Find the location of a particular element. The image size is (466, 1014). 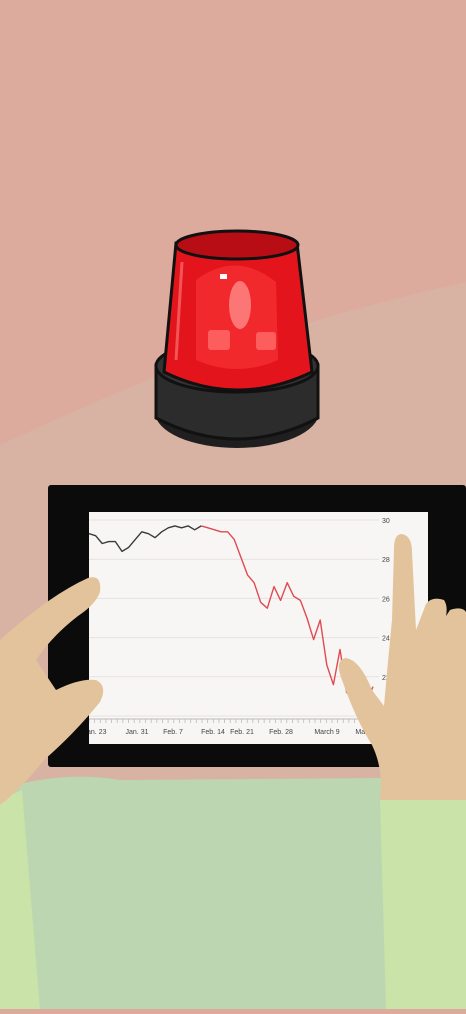

x-tick-label: Jan. 23 is located at coordinates (98, 732).